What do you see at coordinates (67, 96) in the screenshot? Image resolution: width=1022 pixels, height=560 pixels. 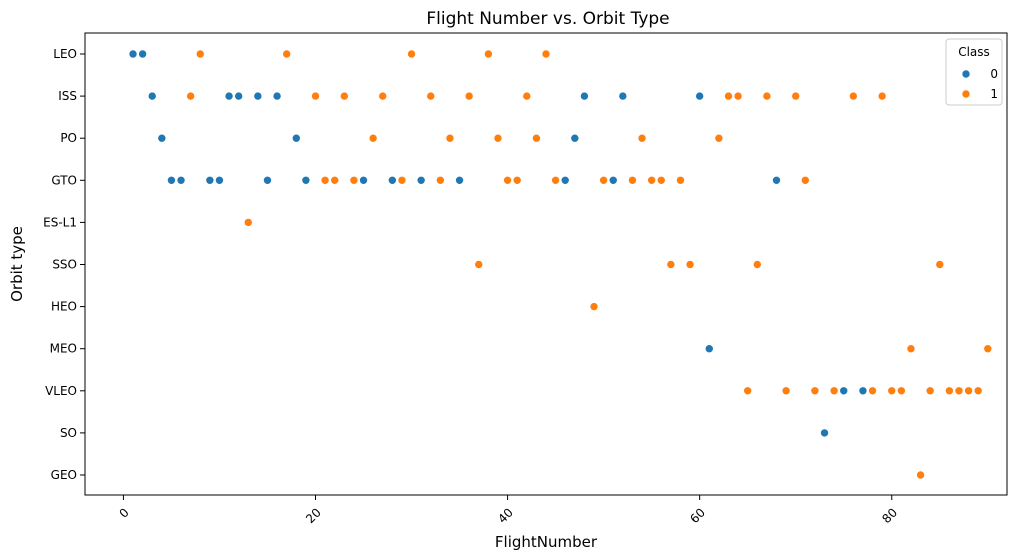 I see `y-tick-label: ISS` at bounding box center [67, 96].